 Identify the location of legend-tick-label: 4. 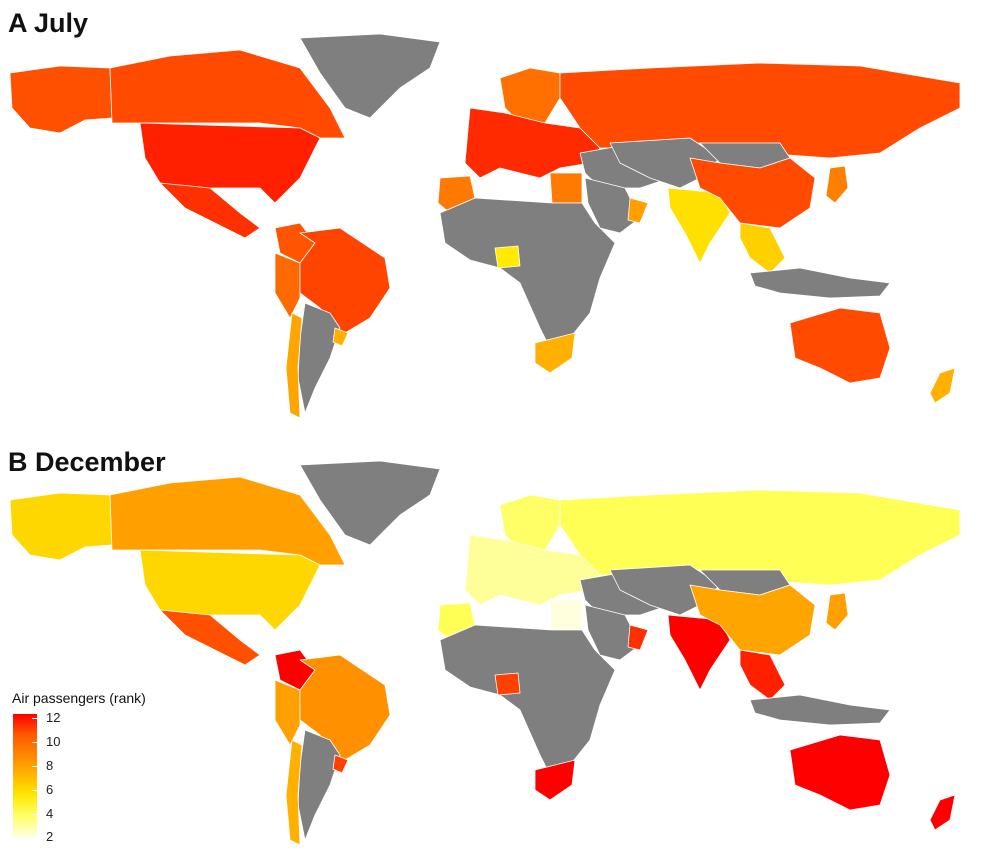
(50, 813).